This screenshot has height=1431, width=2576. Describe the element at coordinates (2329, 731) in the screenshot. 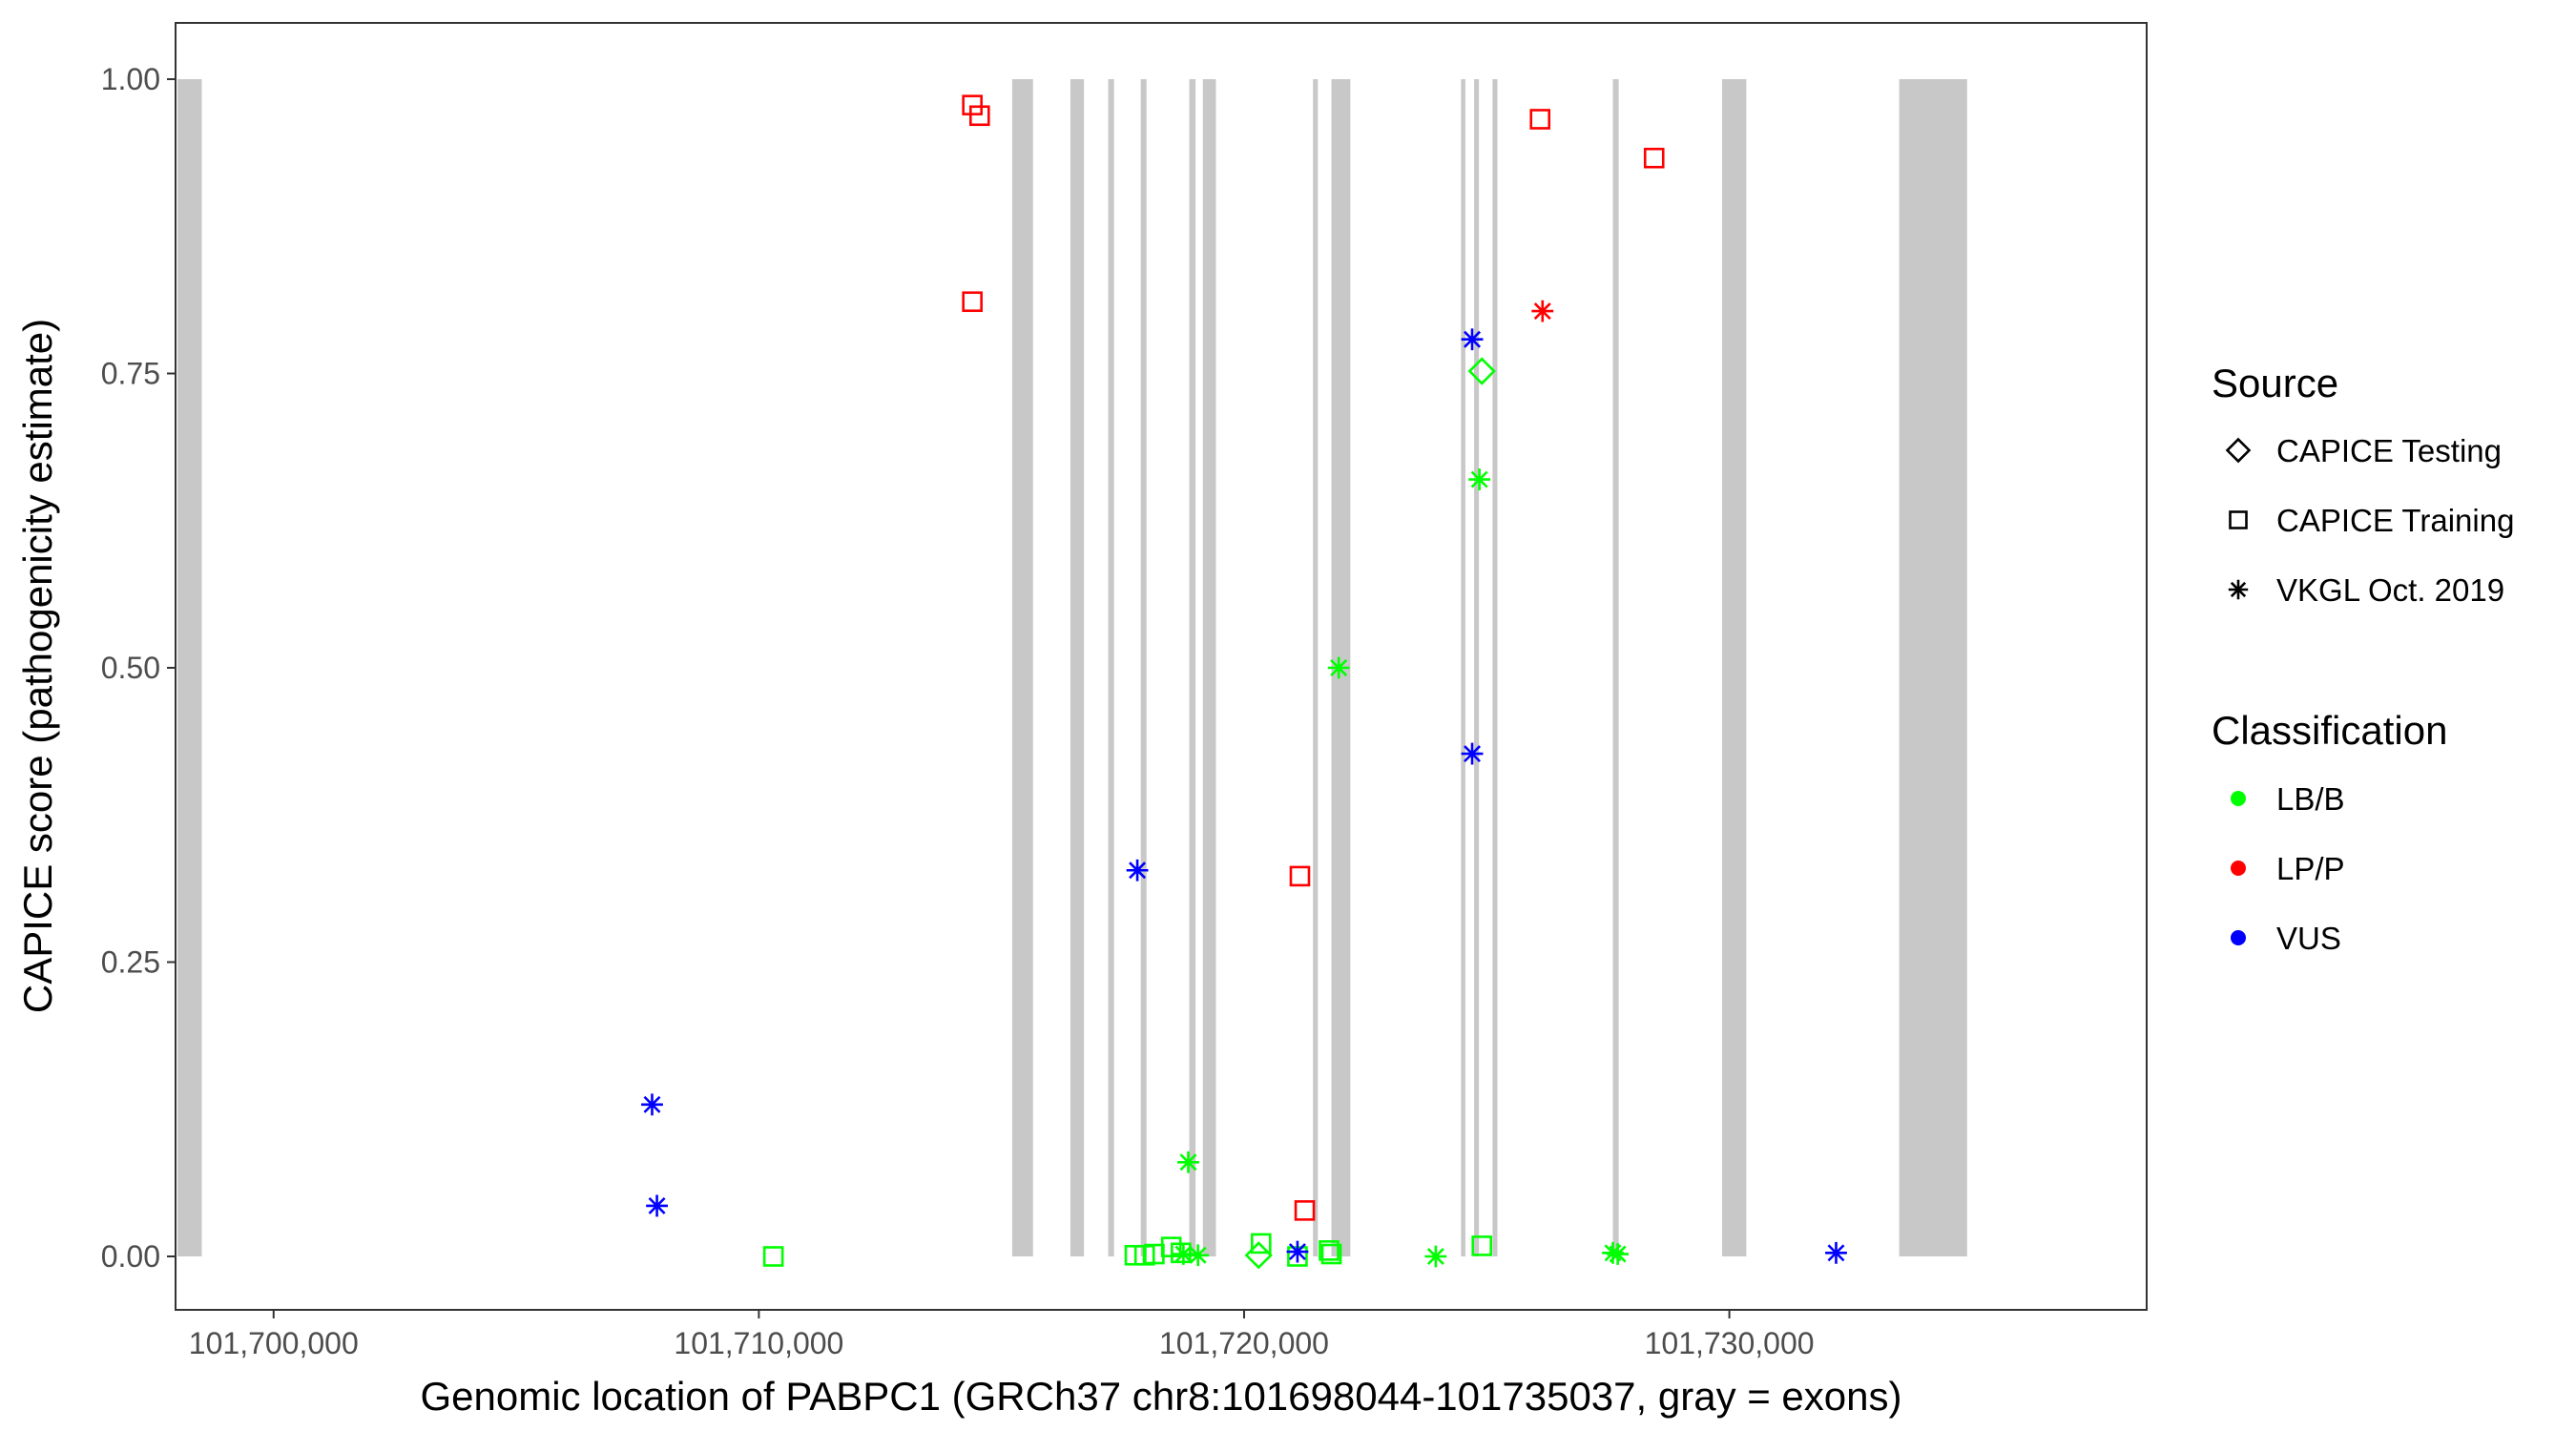

I see `legend-title: Classification` at that location.